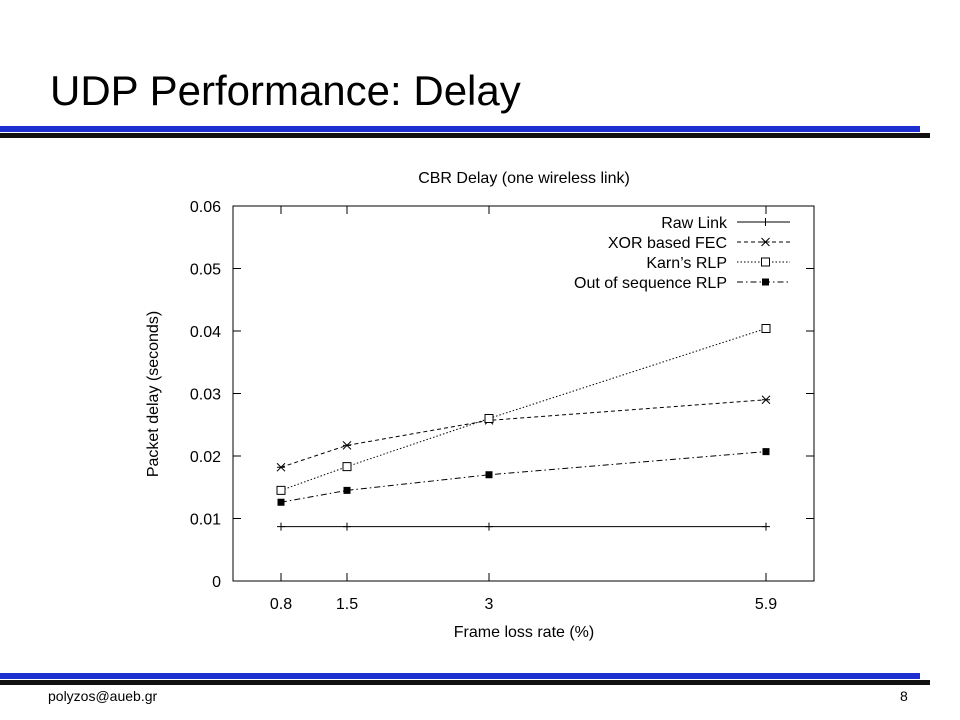 The width and height of the screenshot is (960, 720). I want to click on y-tick-label: 0.03, so click(205, 395).